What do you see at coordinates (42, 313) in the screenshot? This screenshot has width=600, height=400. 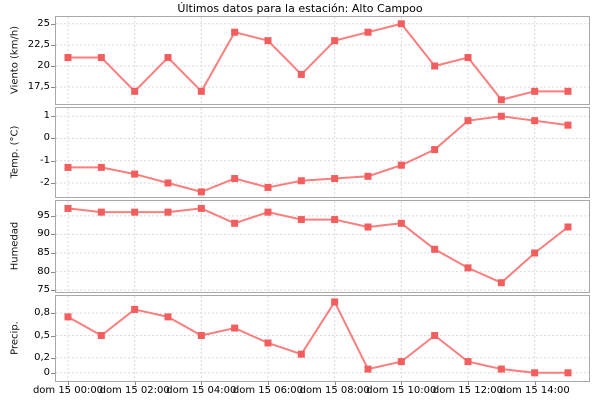 I see `y-tick-label-precipitacion: 0,8` at bounding box center [42, 313].